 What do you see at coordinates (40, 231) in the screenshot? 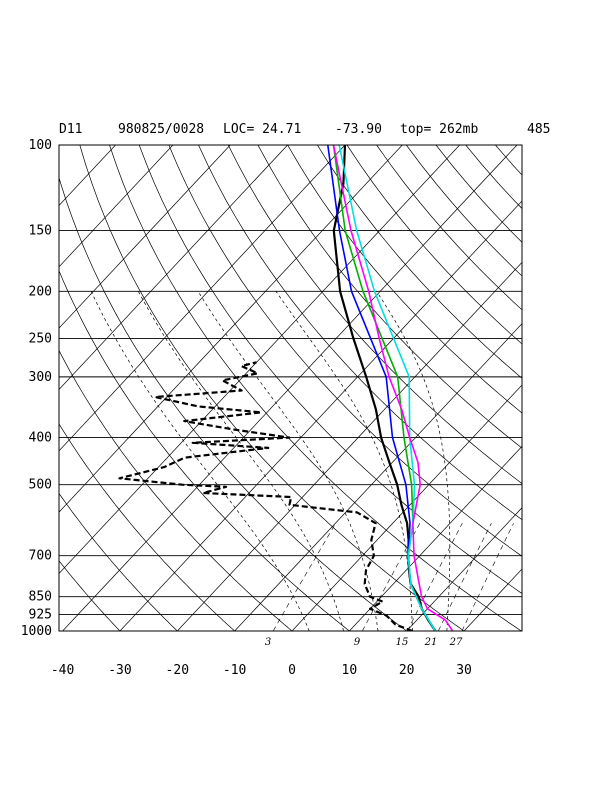
I see `pressure-tick-label: 150` at bounding box center [40, 231].